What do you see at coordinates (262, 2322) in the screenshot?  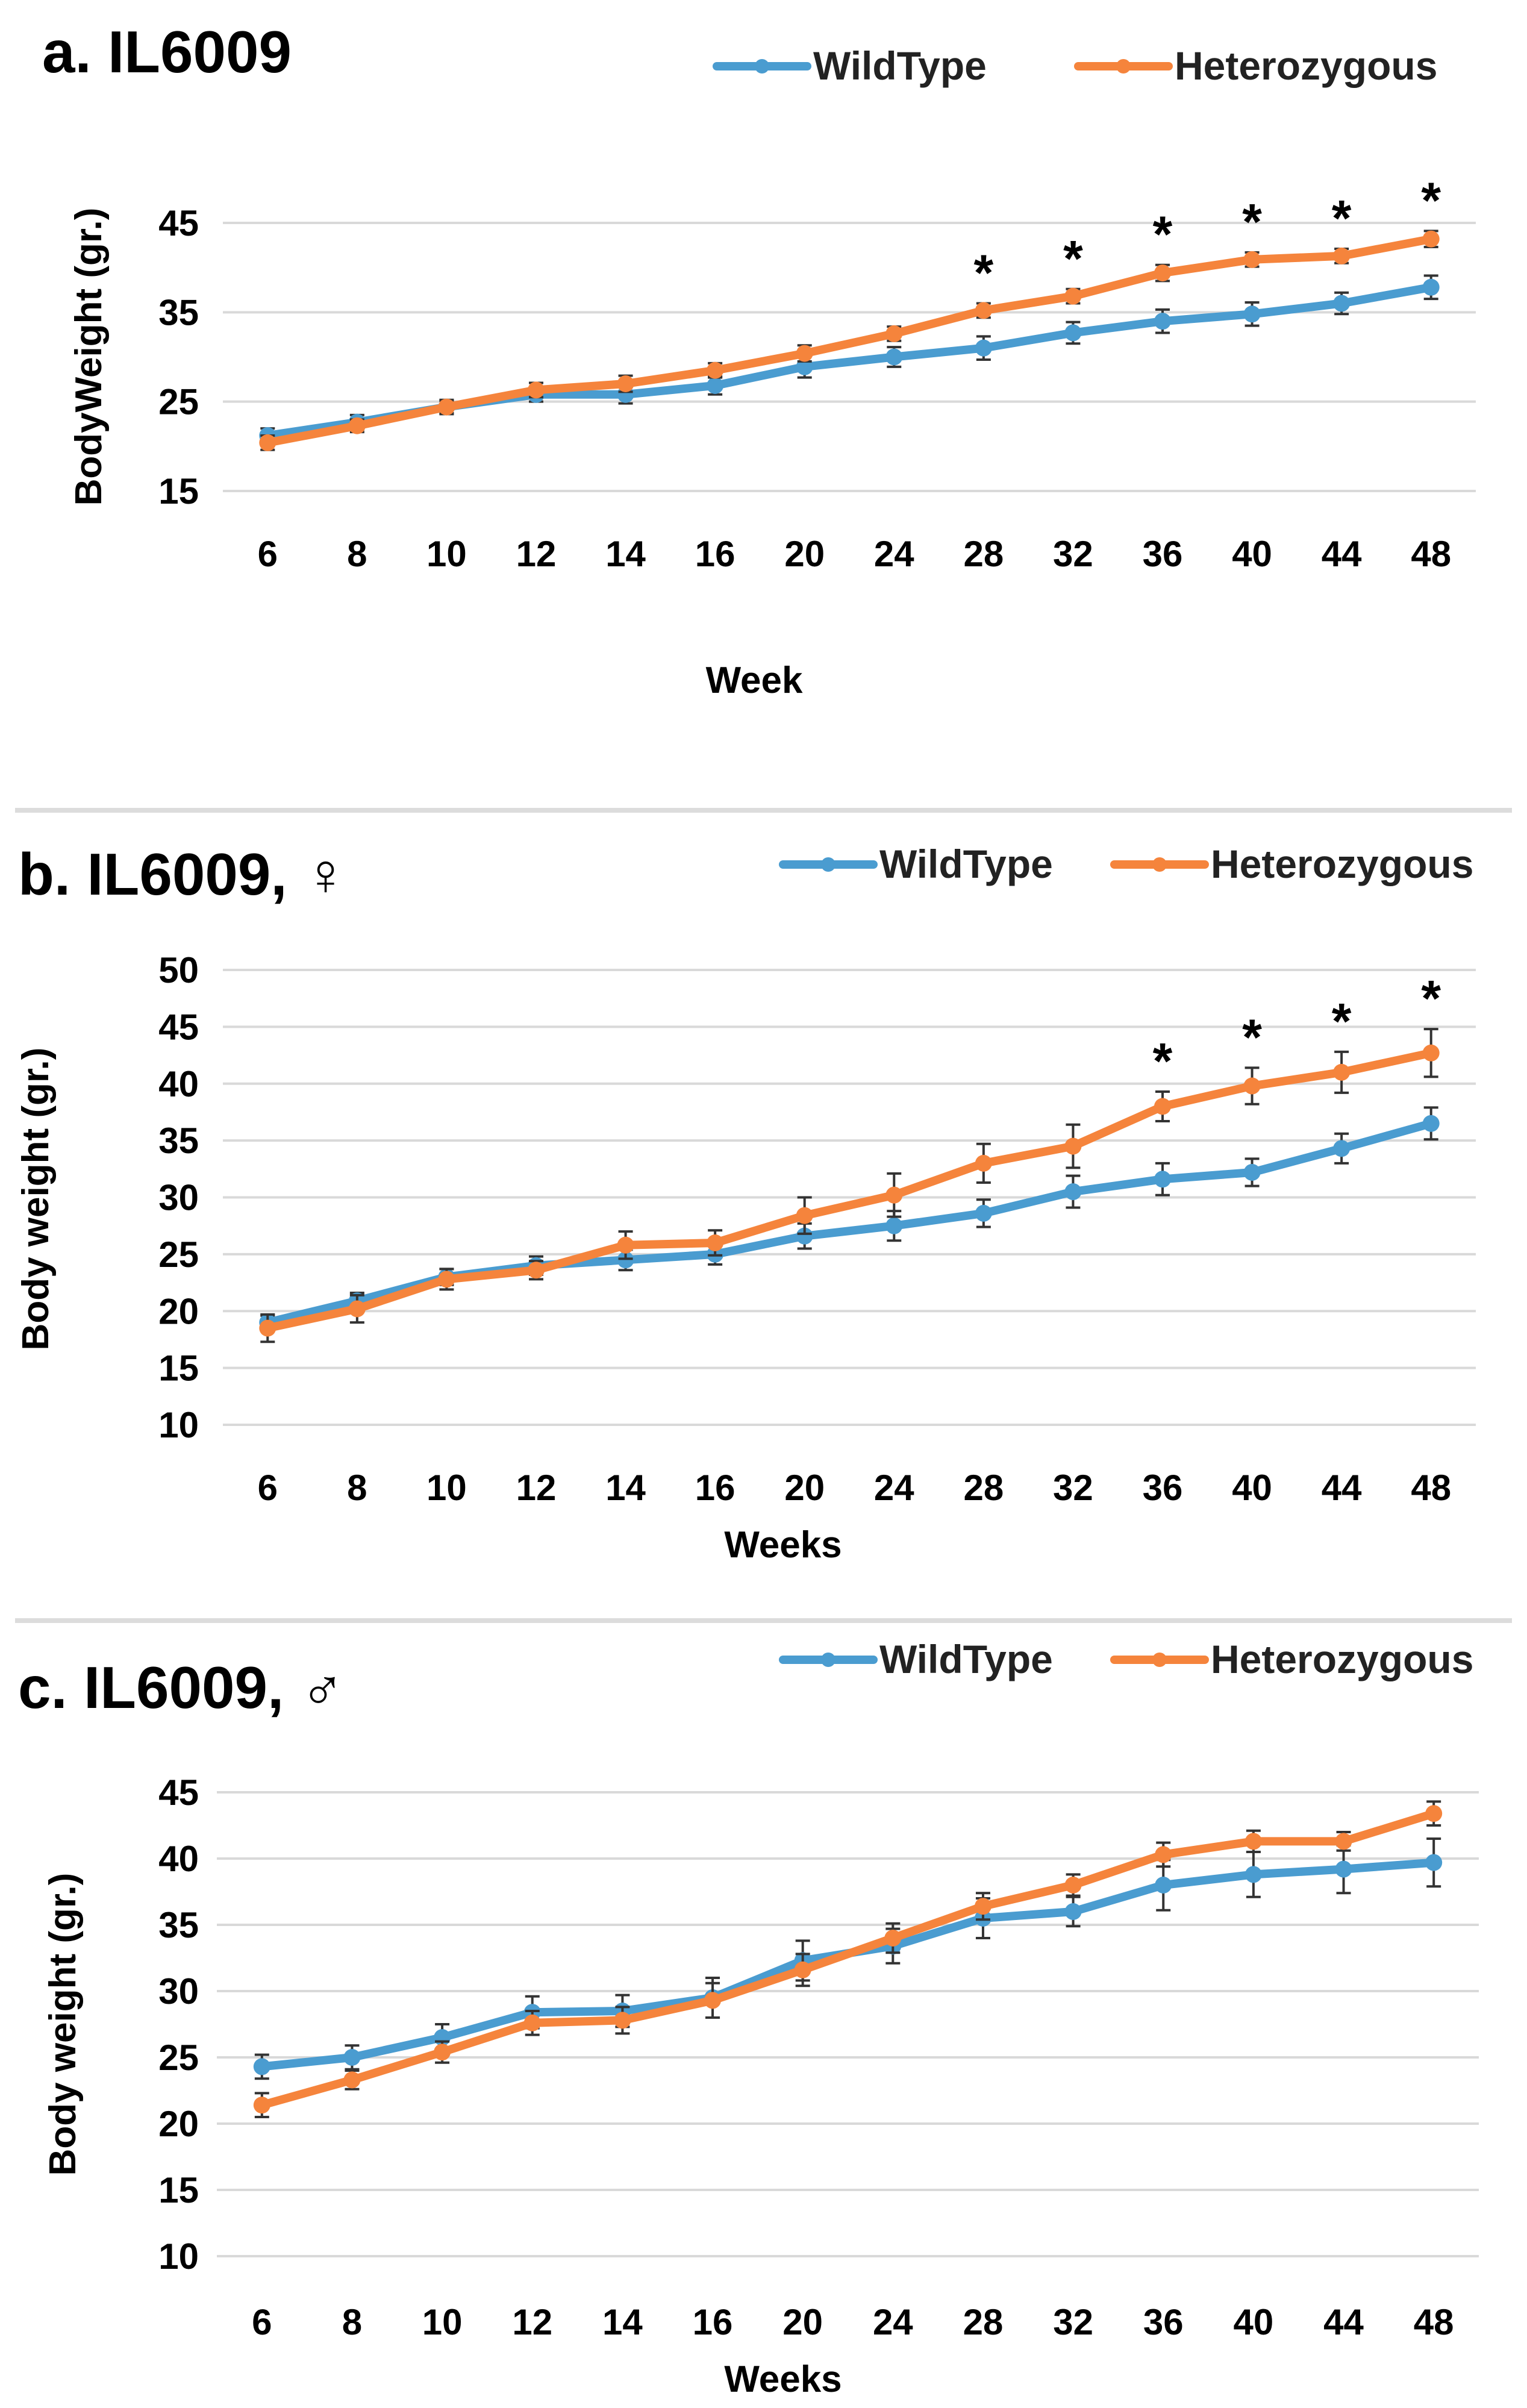 I see `x-tick-label: 6` at bounding box center [262, 2322].